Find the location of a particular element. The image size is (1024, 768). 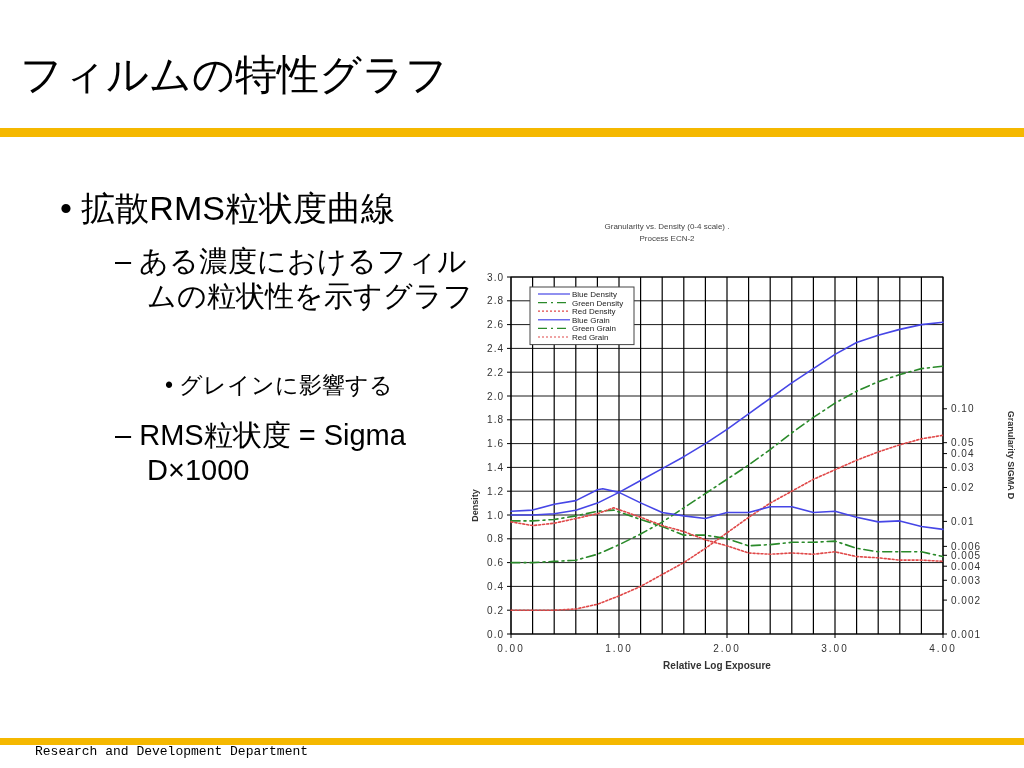

x-tick-label: 1.00 is located at coordinates (619, 648).